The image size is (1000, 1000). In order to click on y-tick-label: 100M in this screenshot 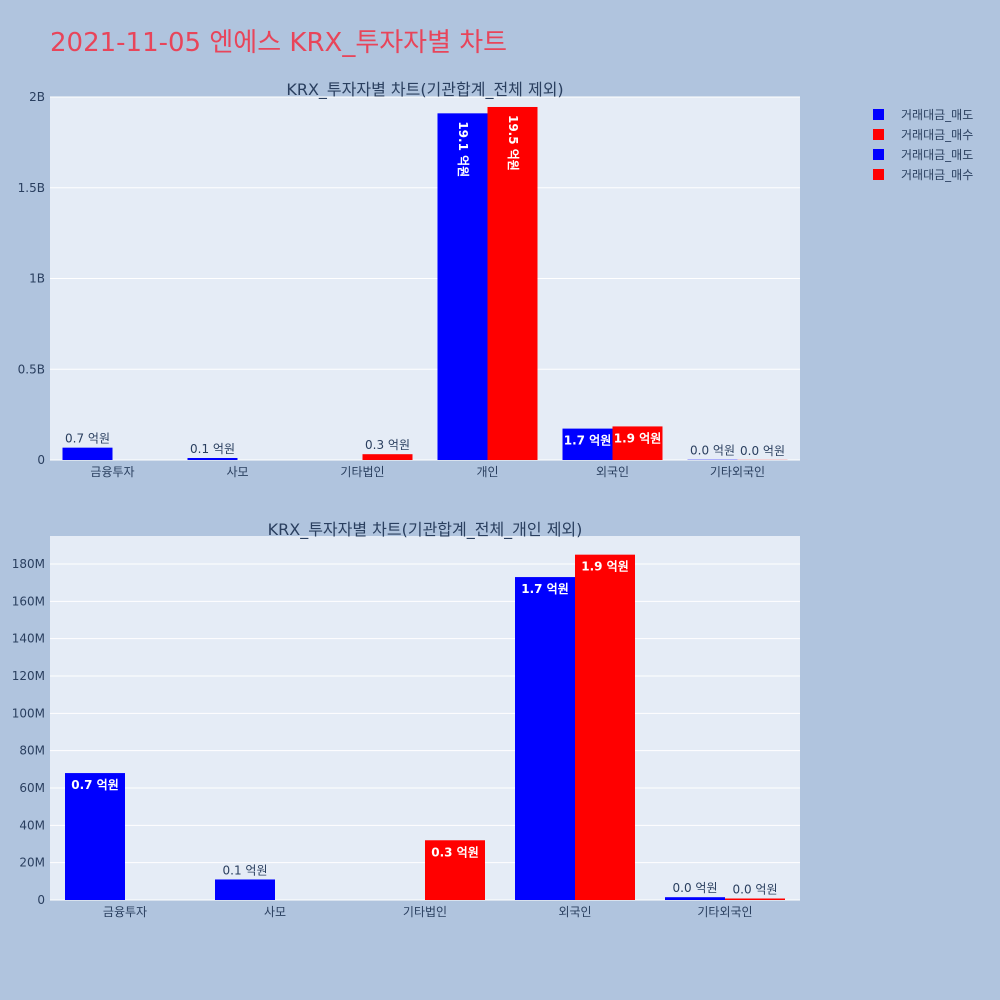, I will do `click(28, 713)`.